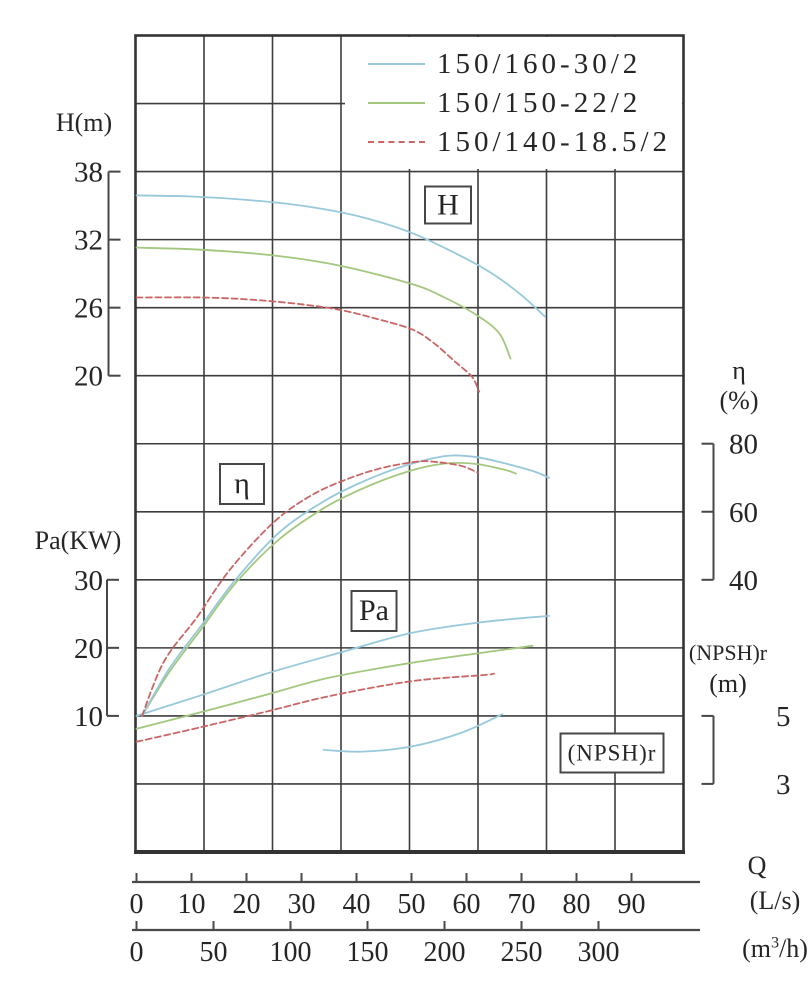  What do you see at coordinates (291, 952) in the screenshot?
I see `q-m3h-axis-tick-label: 100` at bounding box center [291, 952].